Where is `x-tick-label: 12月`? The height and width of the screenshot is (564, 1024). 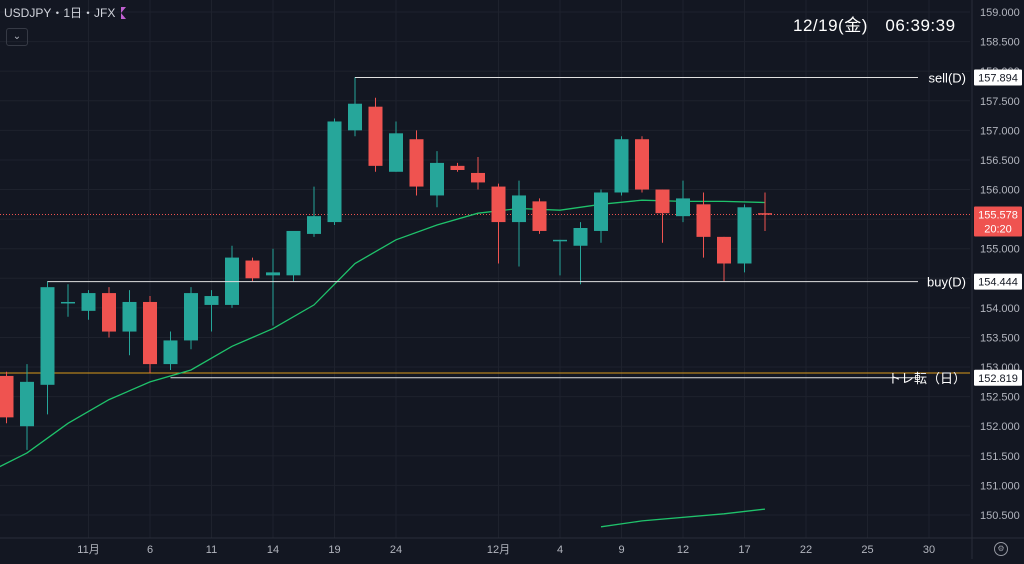
x-tick-label: 12月 is located at coordinates (498, 550).